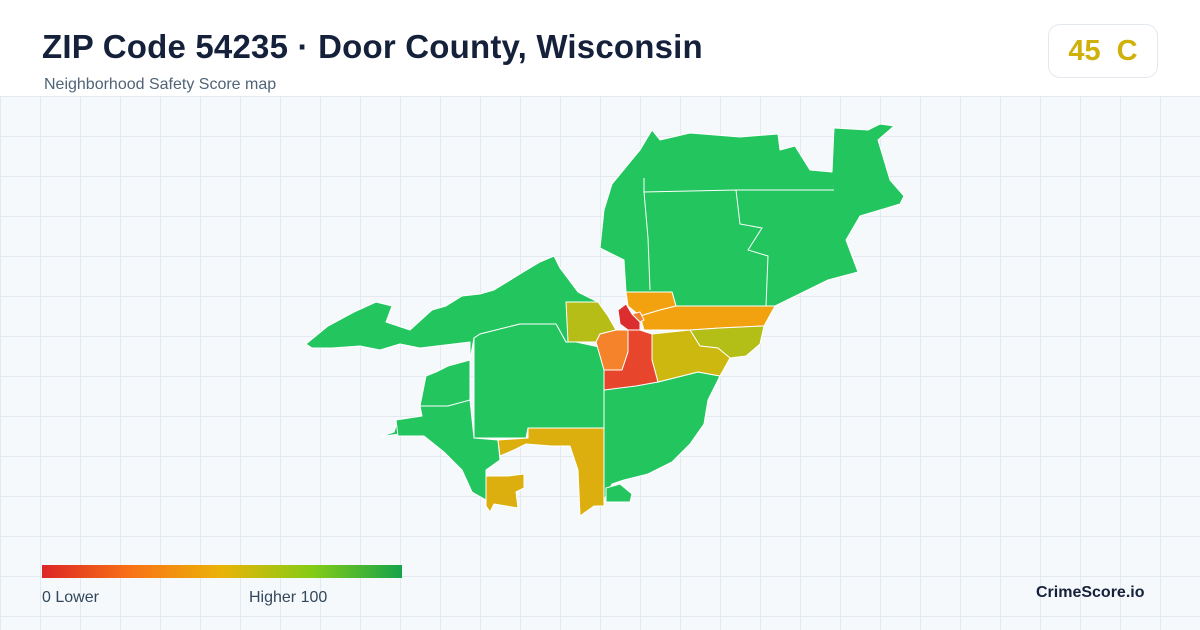 This screenshot has height=630, width=1200. Describe the element at coordinates (1090, 592) in the screenshot. I see `brand-logo-text: CrimeScore.io` at that location.